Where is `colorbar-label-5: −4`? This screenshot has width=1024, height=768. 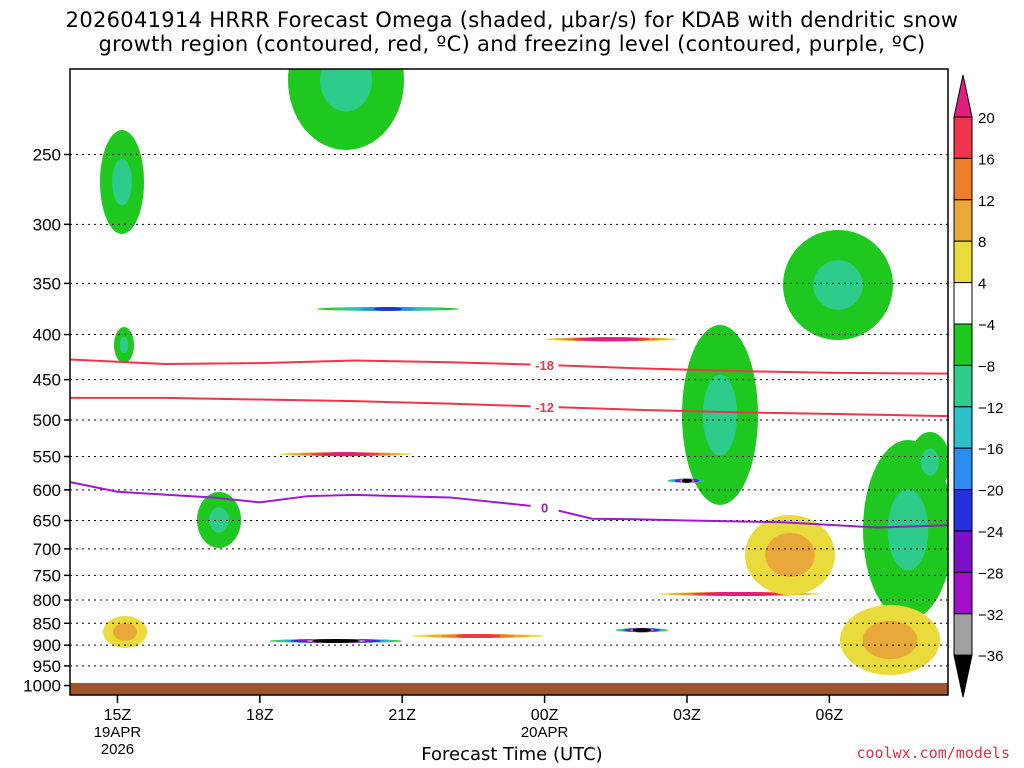 colorbar-label-5: −4 is located at coordinates (986, 325).